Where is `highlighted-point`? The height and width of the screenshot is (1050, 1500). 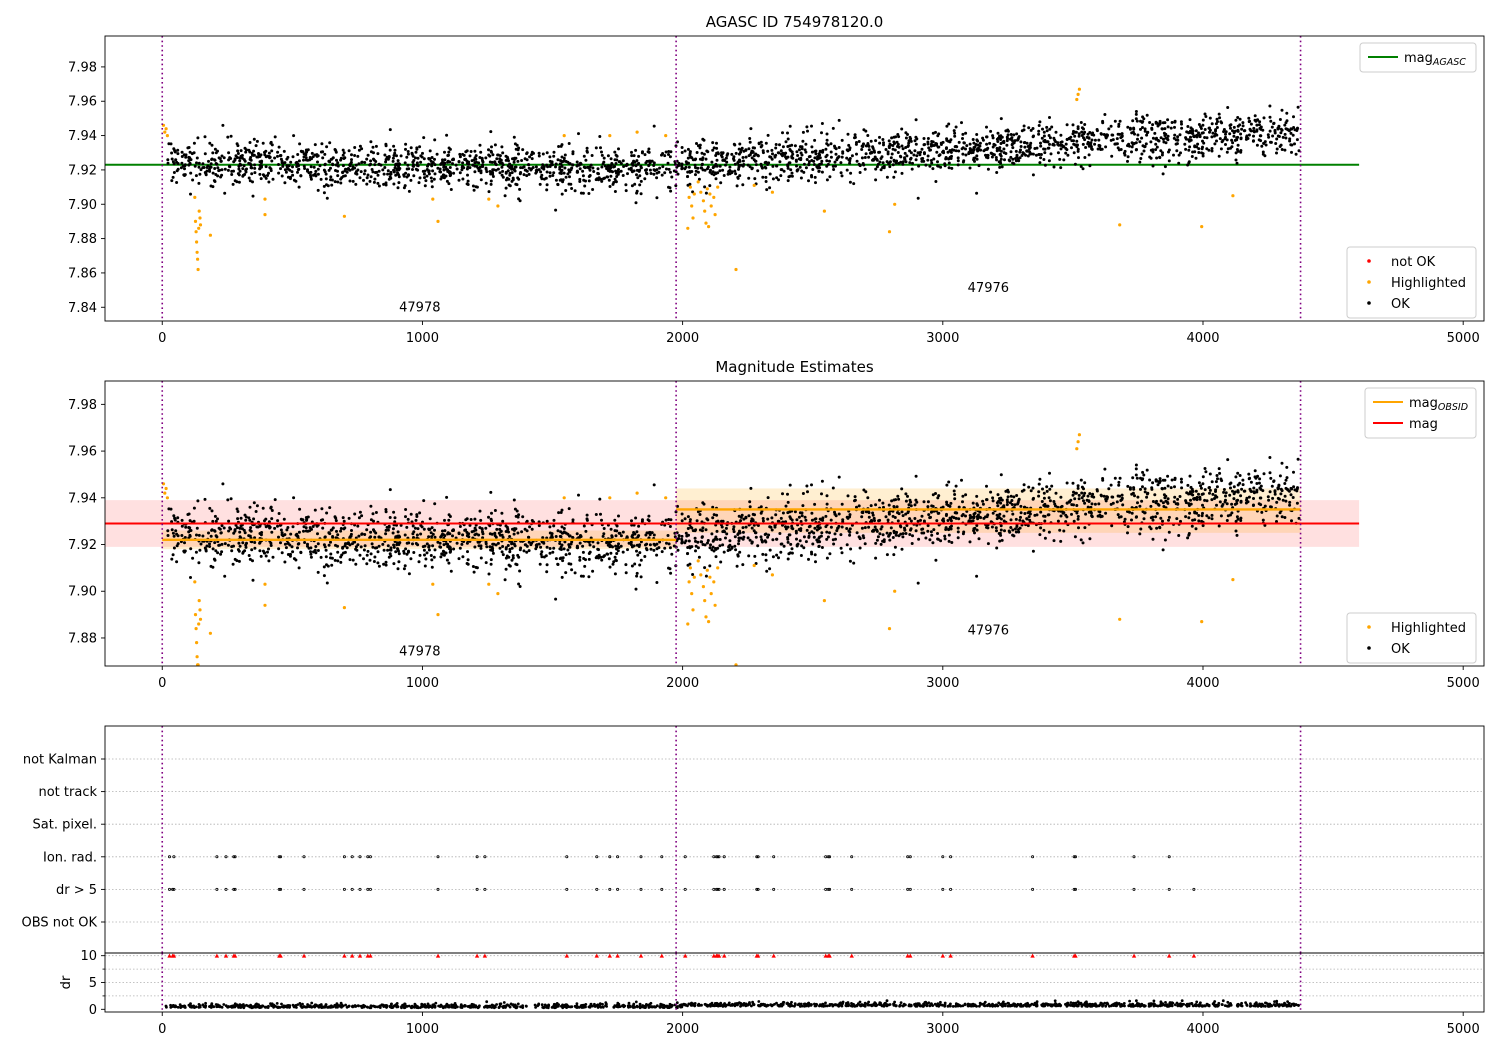 highlighted-point is located at coordinates (1120, 225).